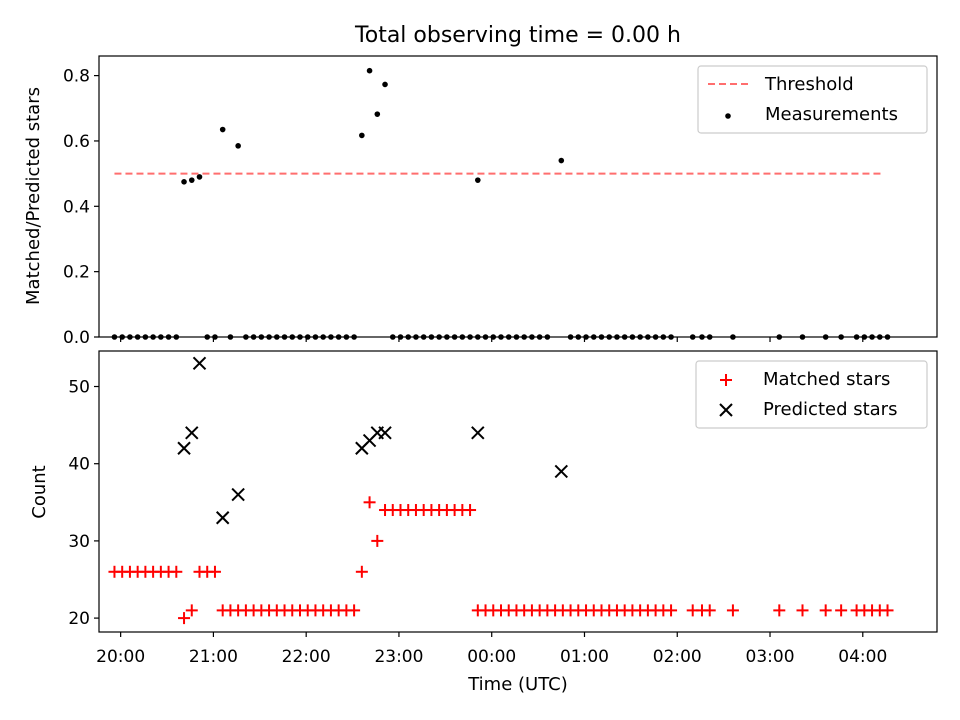  Describe the element at coordinates (83, 503) in the screenshot. I see `bottom-y-axis: 20 30 40 50` at that location.